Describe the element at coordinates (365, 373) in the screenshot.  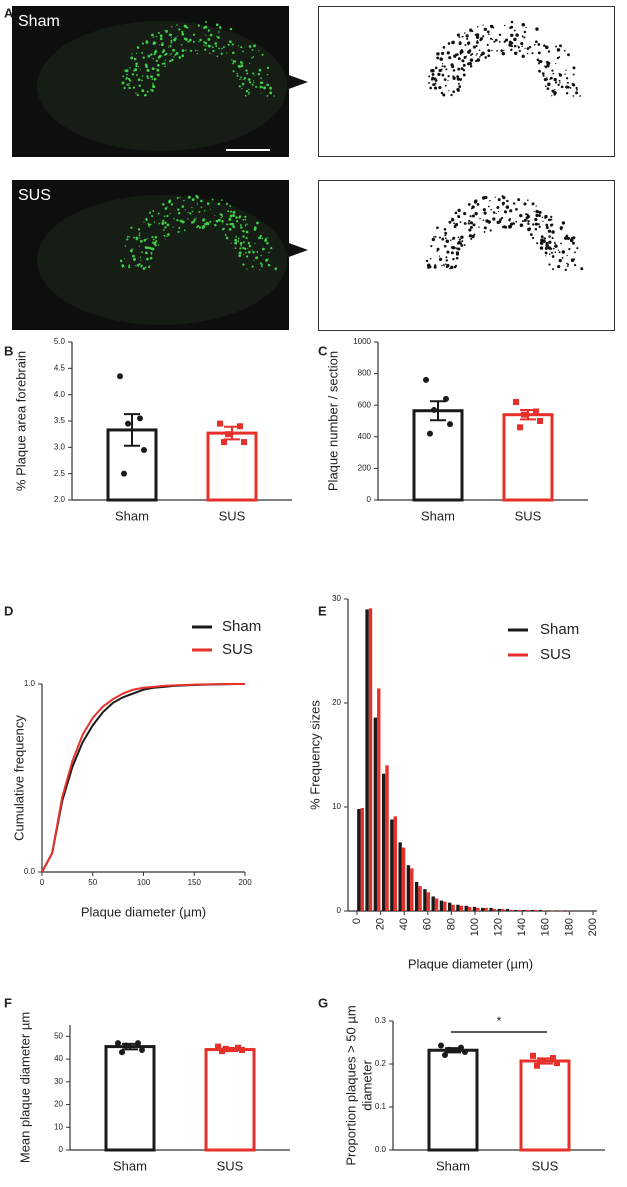
I see `y-tick-label: 800` at that location.